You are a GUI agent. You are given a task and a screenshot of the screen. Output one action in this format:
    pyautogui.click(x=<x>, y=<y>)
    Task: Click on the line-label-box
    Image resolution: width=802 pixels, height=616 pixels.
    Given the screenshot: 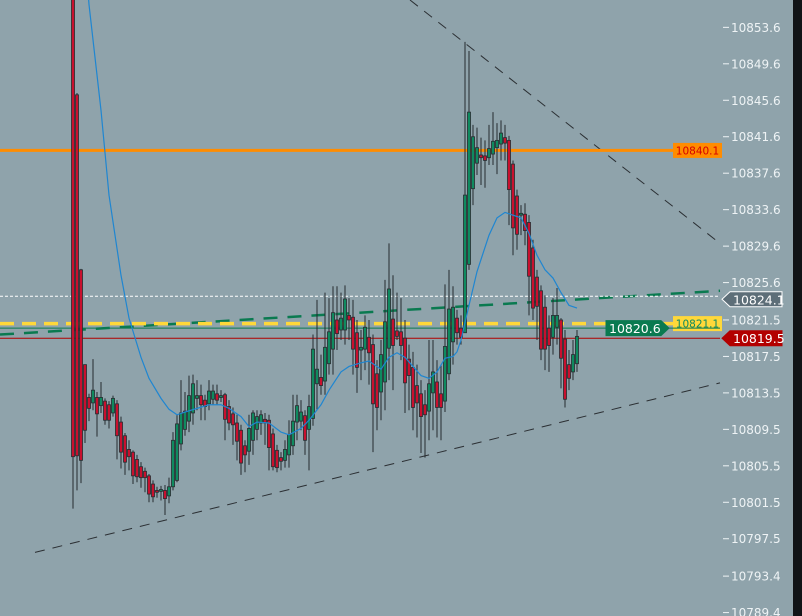 What is the action you would take?
    pyautogui.click(x=697, y=150)
    